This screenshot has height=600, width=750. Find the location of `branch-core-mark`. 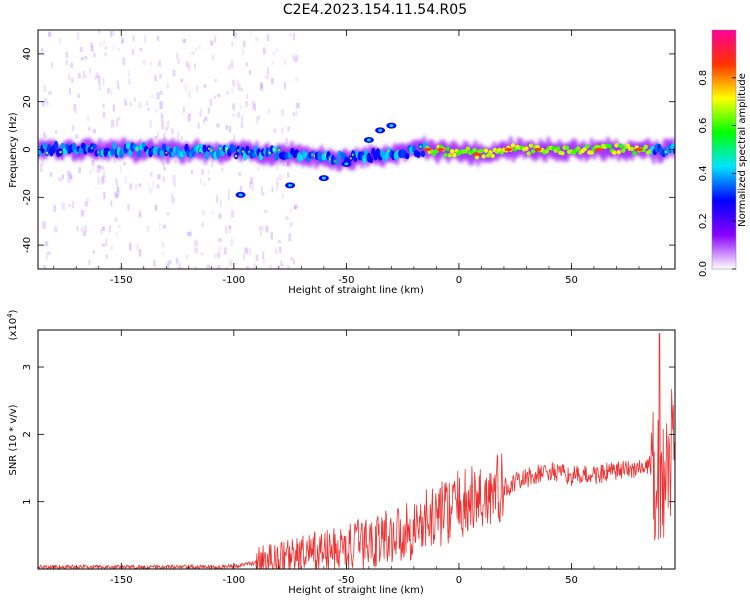

branch-core-mark is located at coordinates (368, 140).